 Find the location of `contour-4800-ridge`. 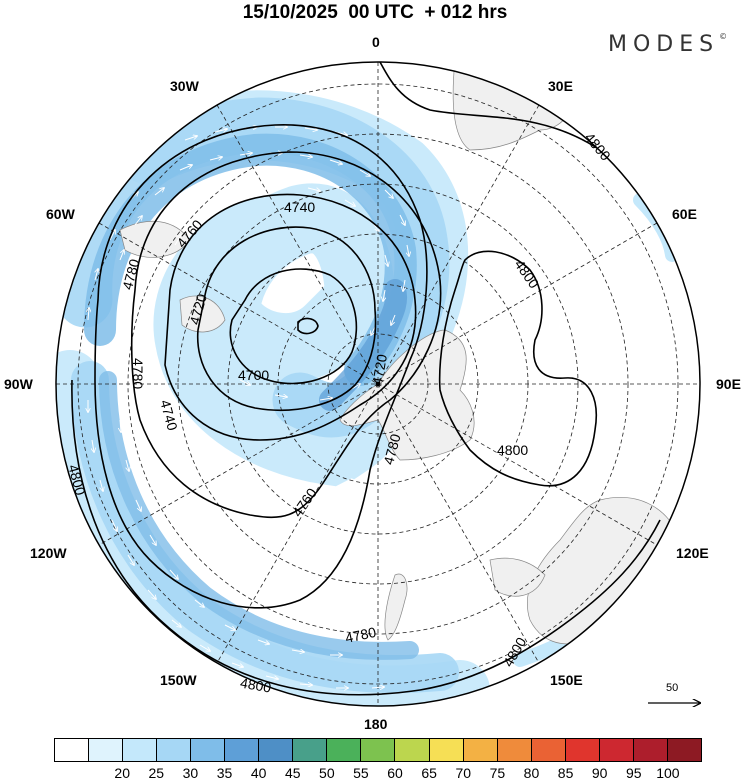

contour-4800-ridge is located at coordinates (517, 368).